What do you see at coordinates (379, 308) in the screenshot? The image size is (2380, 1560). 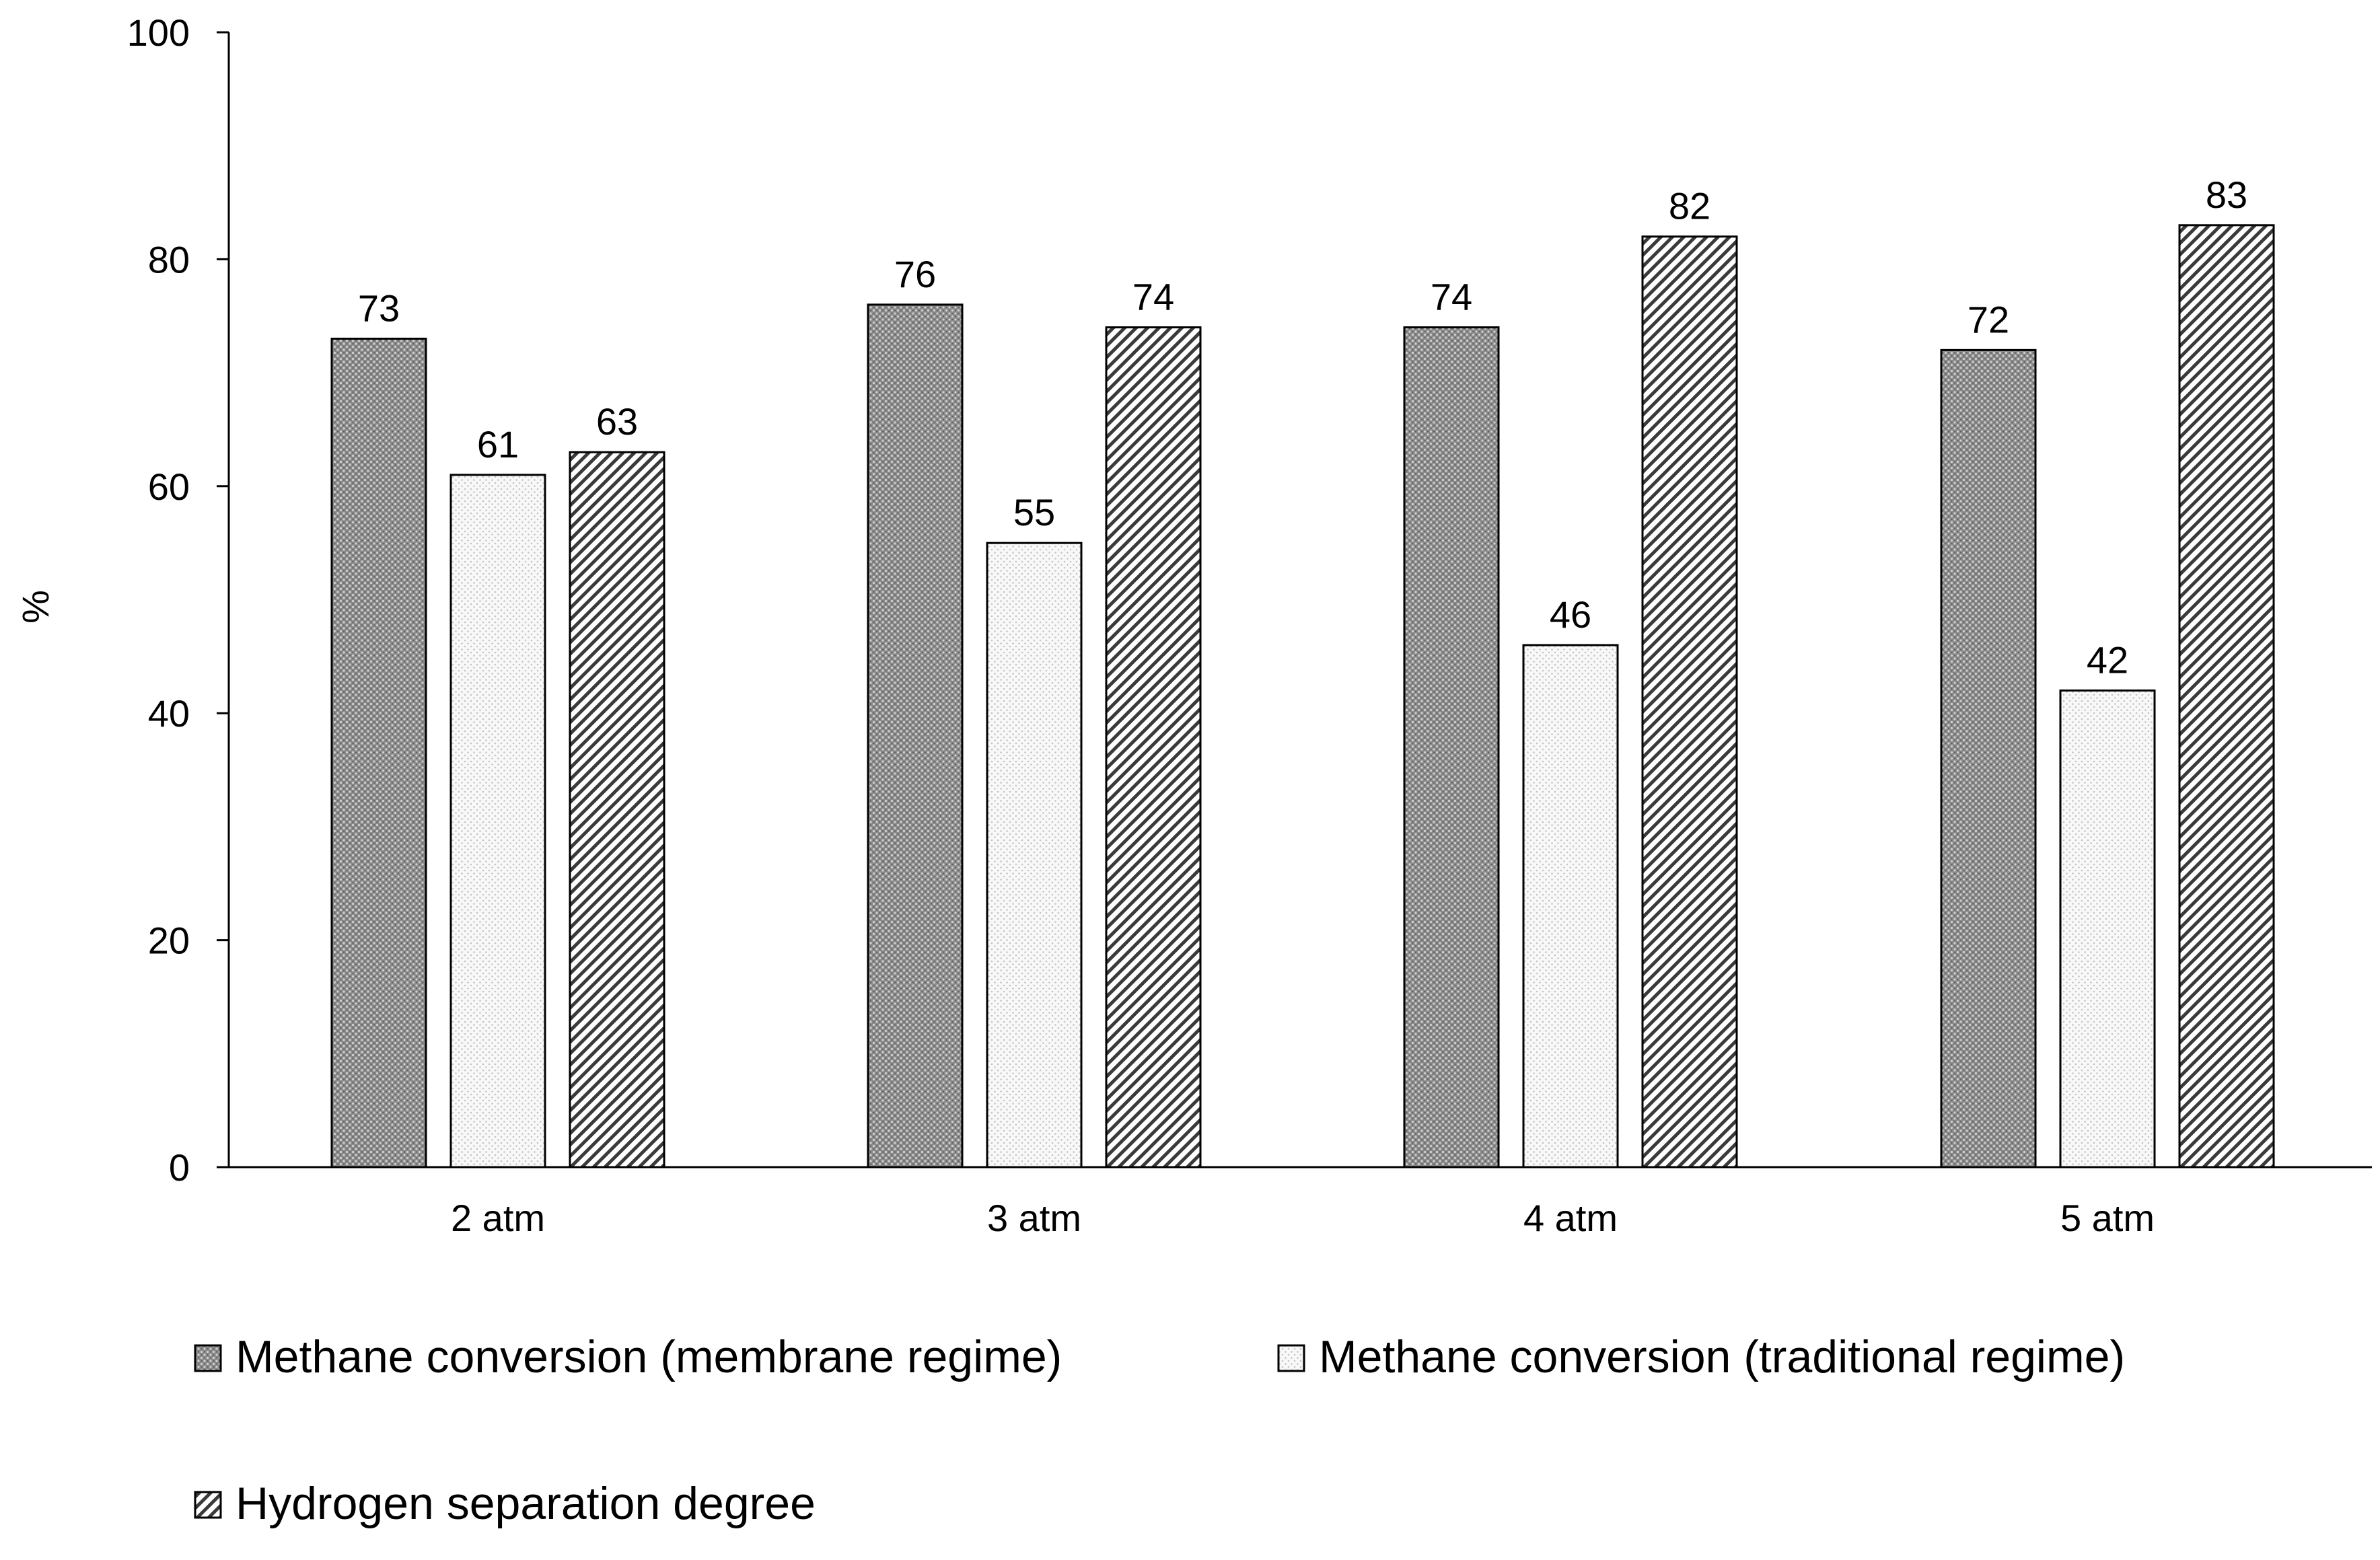 I see `data-label: 73` at bounding box center [379, 308].